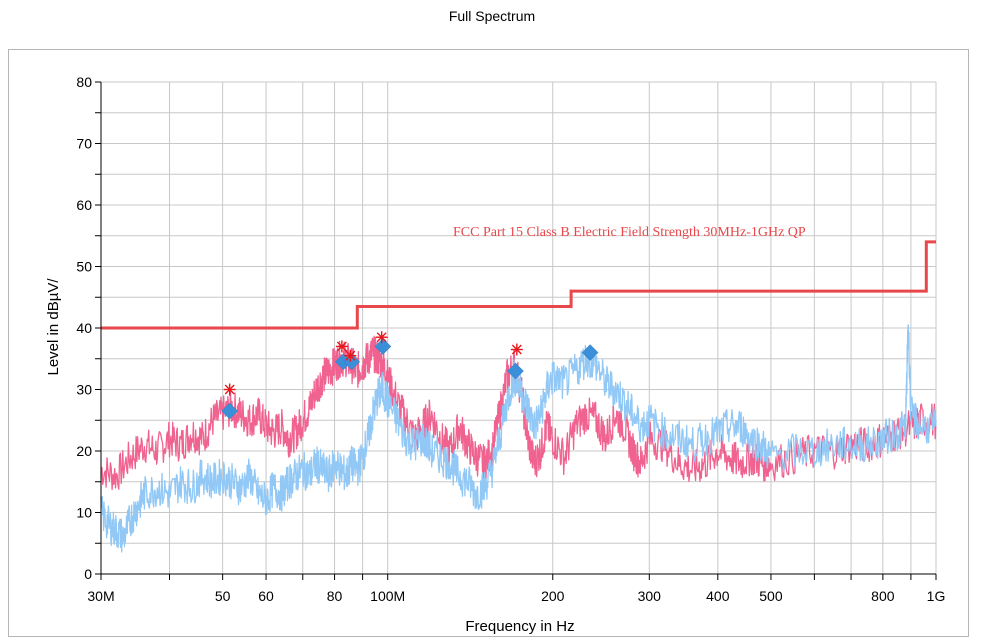  Describe the element at coordinates (84, 328) in the screenshot. I see `y-tick-label: 40` at that location.